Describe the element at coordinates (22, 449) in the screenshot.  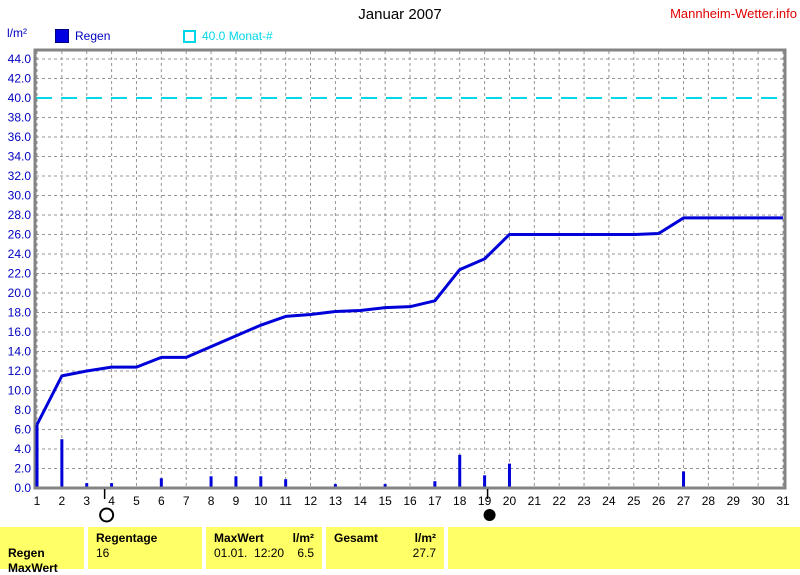
I see `svg-text: 4.0` at that location.